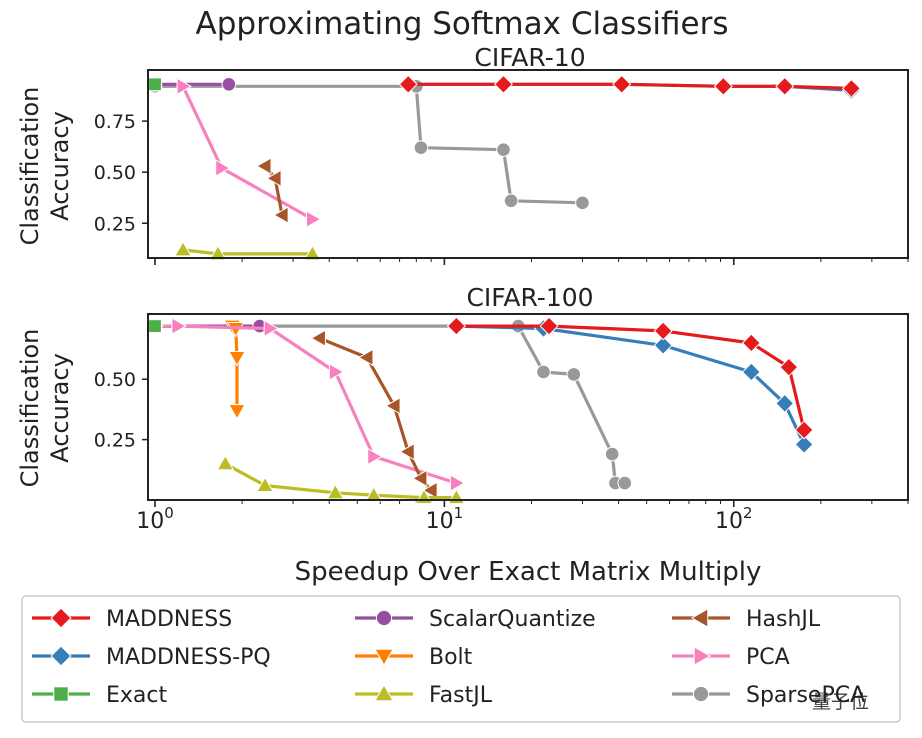  I want to click on series-line-fastjl, so click(340, 481).